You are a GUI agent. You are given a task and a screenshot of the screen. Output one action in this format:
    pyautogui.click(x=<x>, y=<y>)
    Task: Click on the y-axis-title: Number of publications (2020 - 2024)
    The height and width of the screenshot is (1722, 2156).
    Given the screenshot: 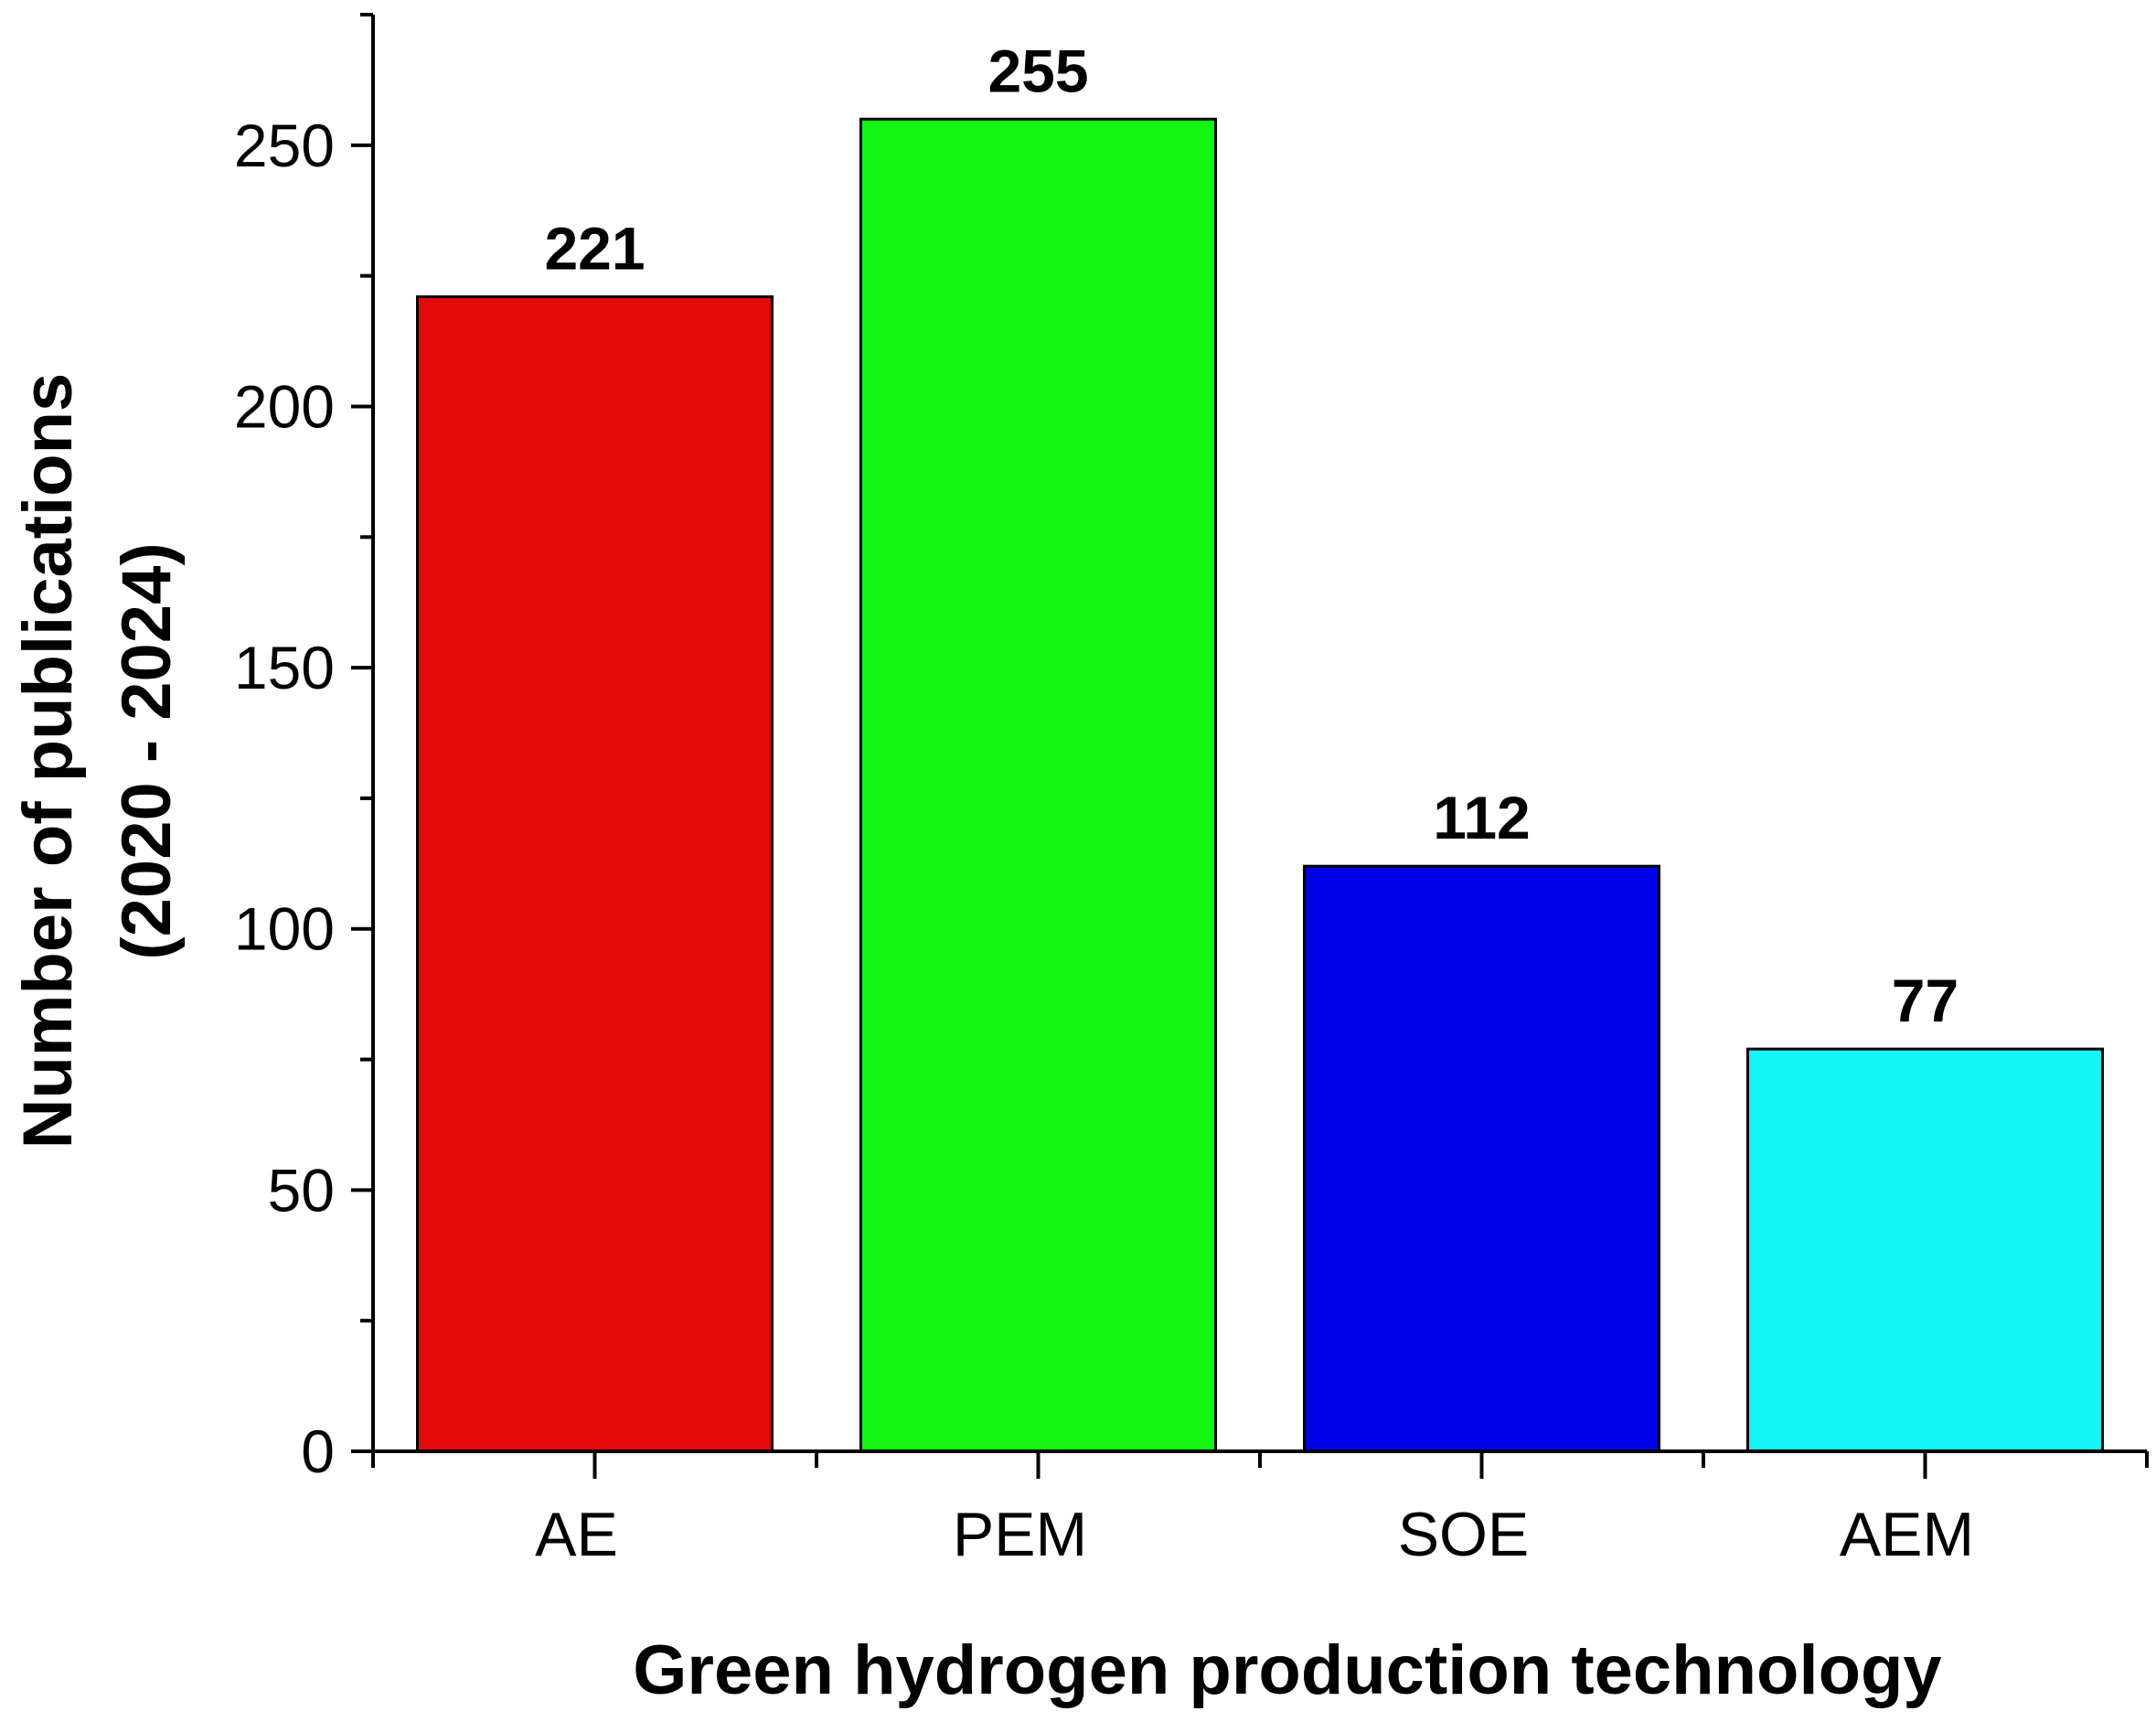 What is the action you would take?
    pyautogui.click(x=97, y=752)
    